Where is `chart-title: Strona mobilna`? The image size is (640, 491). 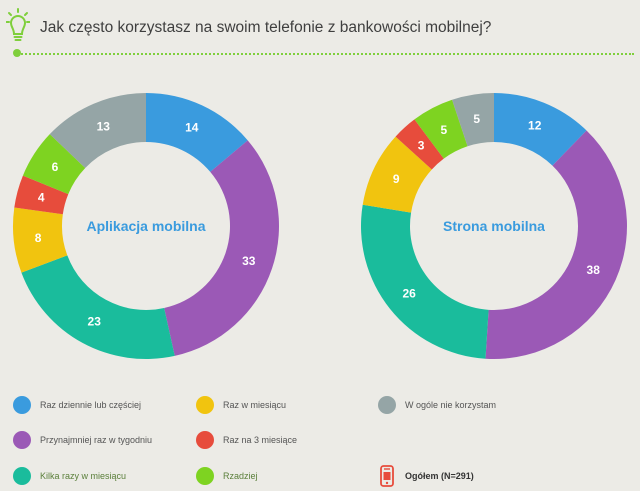 chart-title: Strona mobilna is located at coordinates (494, 226).